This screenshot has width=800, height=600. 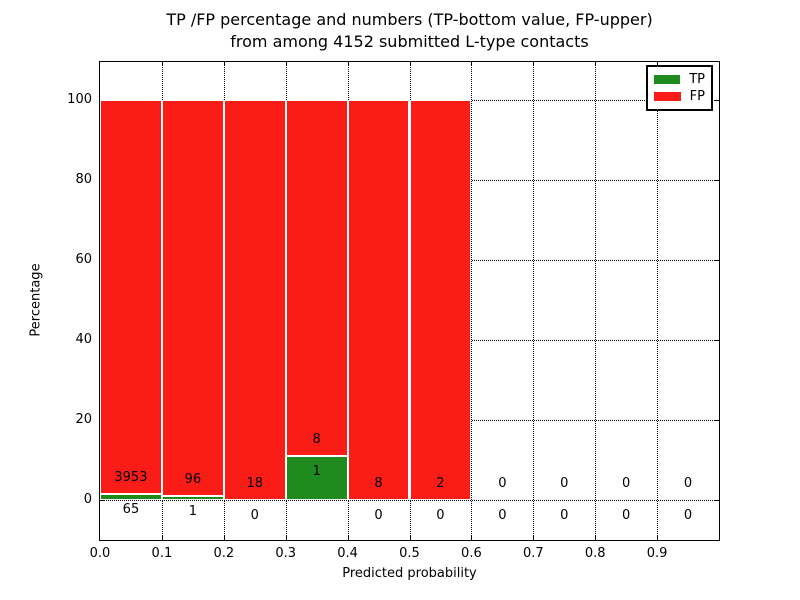 What do you see at coordinates (595, 553) in the screenshot?
I see `x-tick-label: 0.8` at bounding box center [595, 553].